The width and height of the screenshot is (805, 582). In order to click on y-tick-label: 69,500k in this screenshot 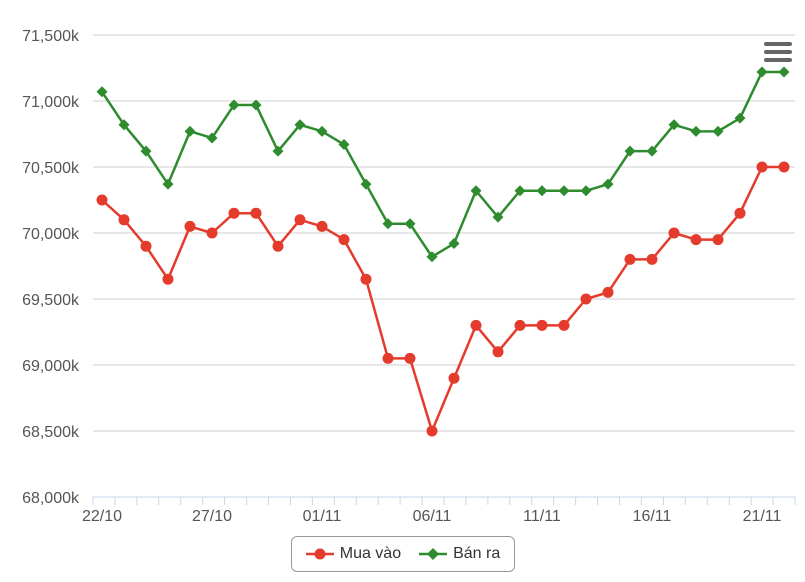, I will do `click(51, 300)`.